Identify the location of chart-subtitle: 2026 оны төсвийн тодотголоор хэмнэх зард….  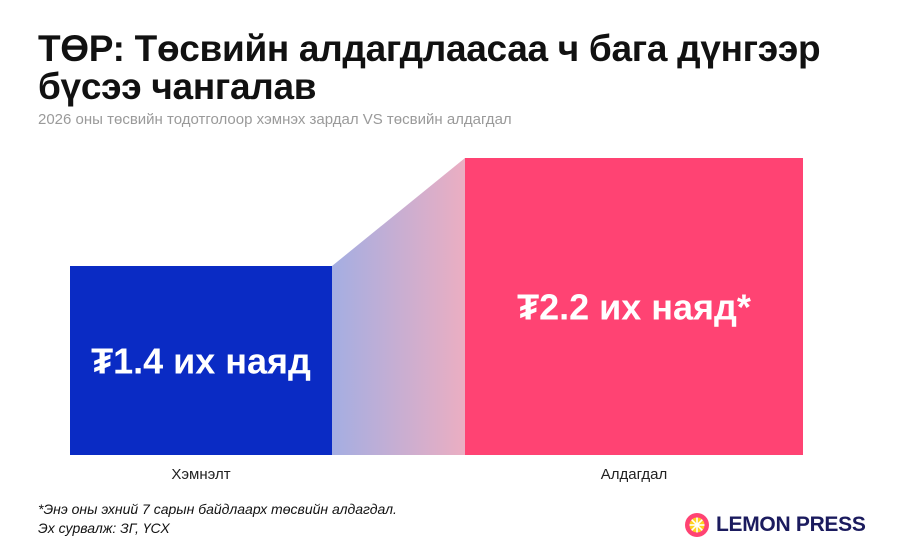
(275, 119).